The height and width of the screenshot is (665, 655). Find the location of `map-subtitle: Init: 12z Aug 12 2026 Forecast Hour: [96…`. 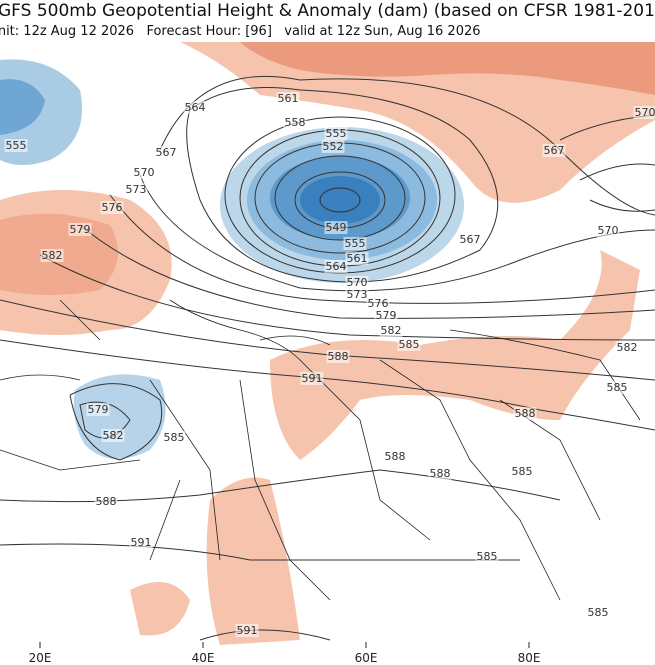

map-subtitle: Init: 12z Aug 12 2026 Forecast Hour: [96… is located at coordinates (240, 31).